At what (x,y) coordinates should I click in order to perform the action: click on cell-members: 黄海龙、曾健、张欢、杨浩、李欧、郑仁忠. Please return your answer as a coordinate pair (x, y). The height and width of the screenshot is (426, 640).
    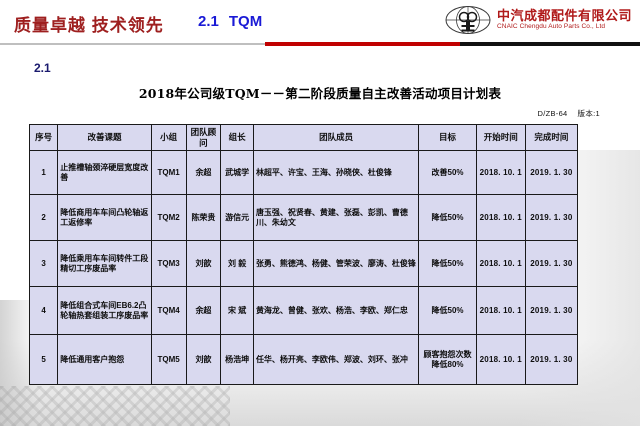
    Looking at the image, I should click on (336, 310).